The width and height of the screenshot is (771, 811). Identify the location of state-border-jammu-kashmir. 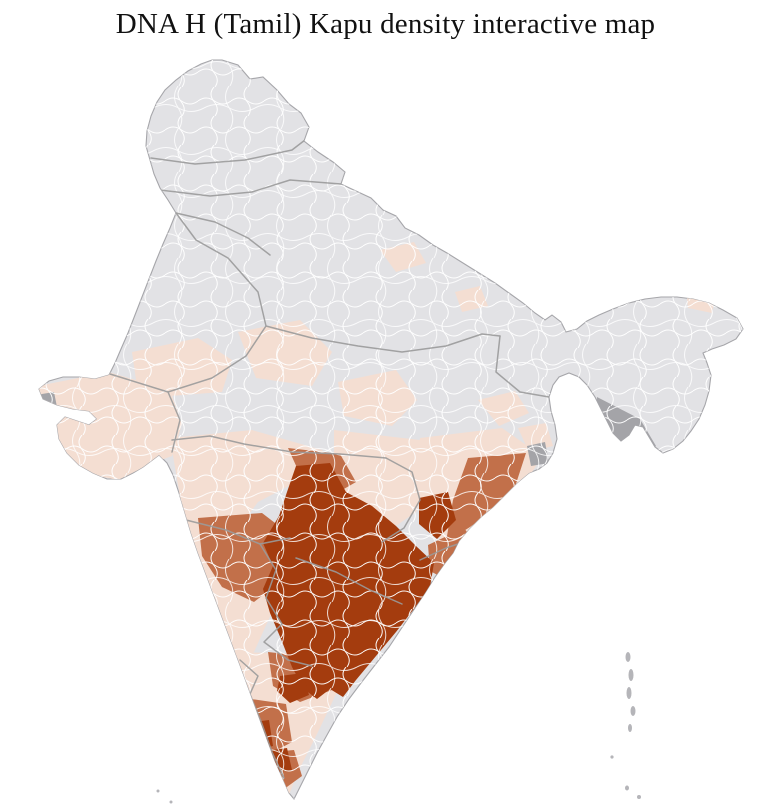
(228, 152).